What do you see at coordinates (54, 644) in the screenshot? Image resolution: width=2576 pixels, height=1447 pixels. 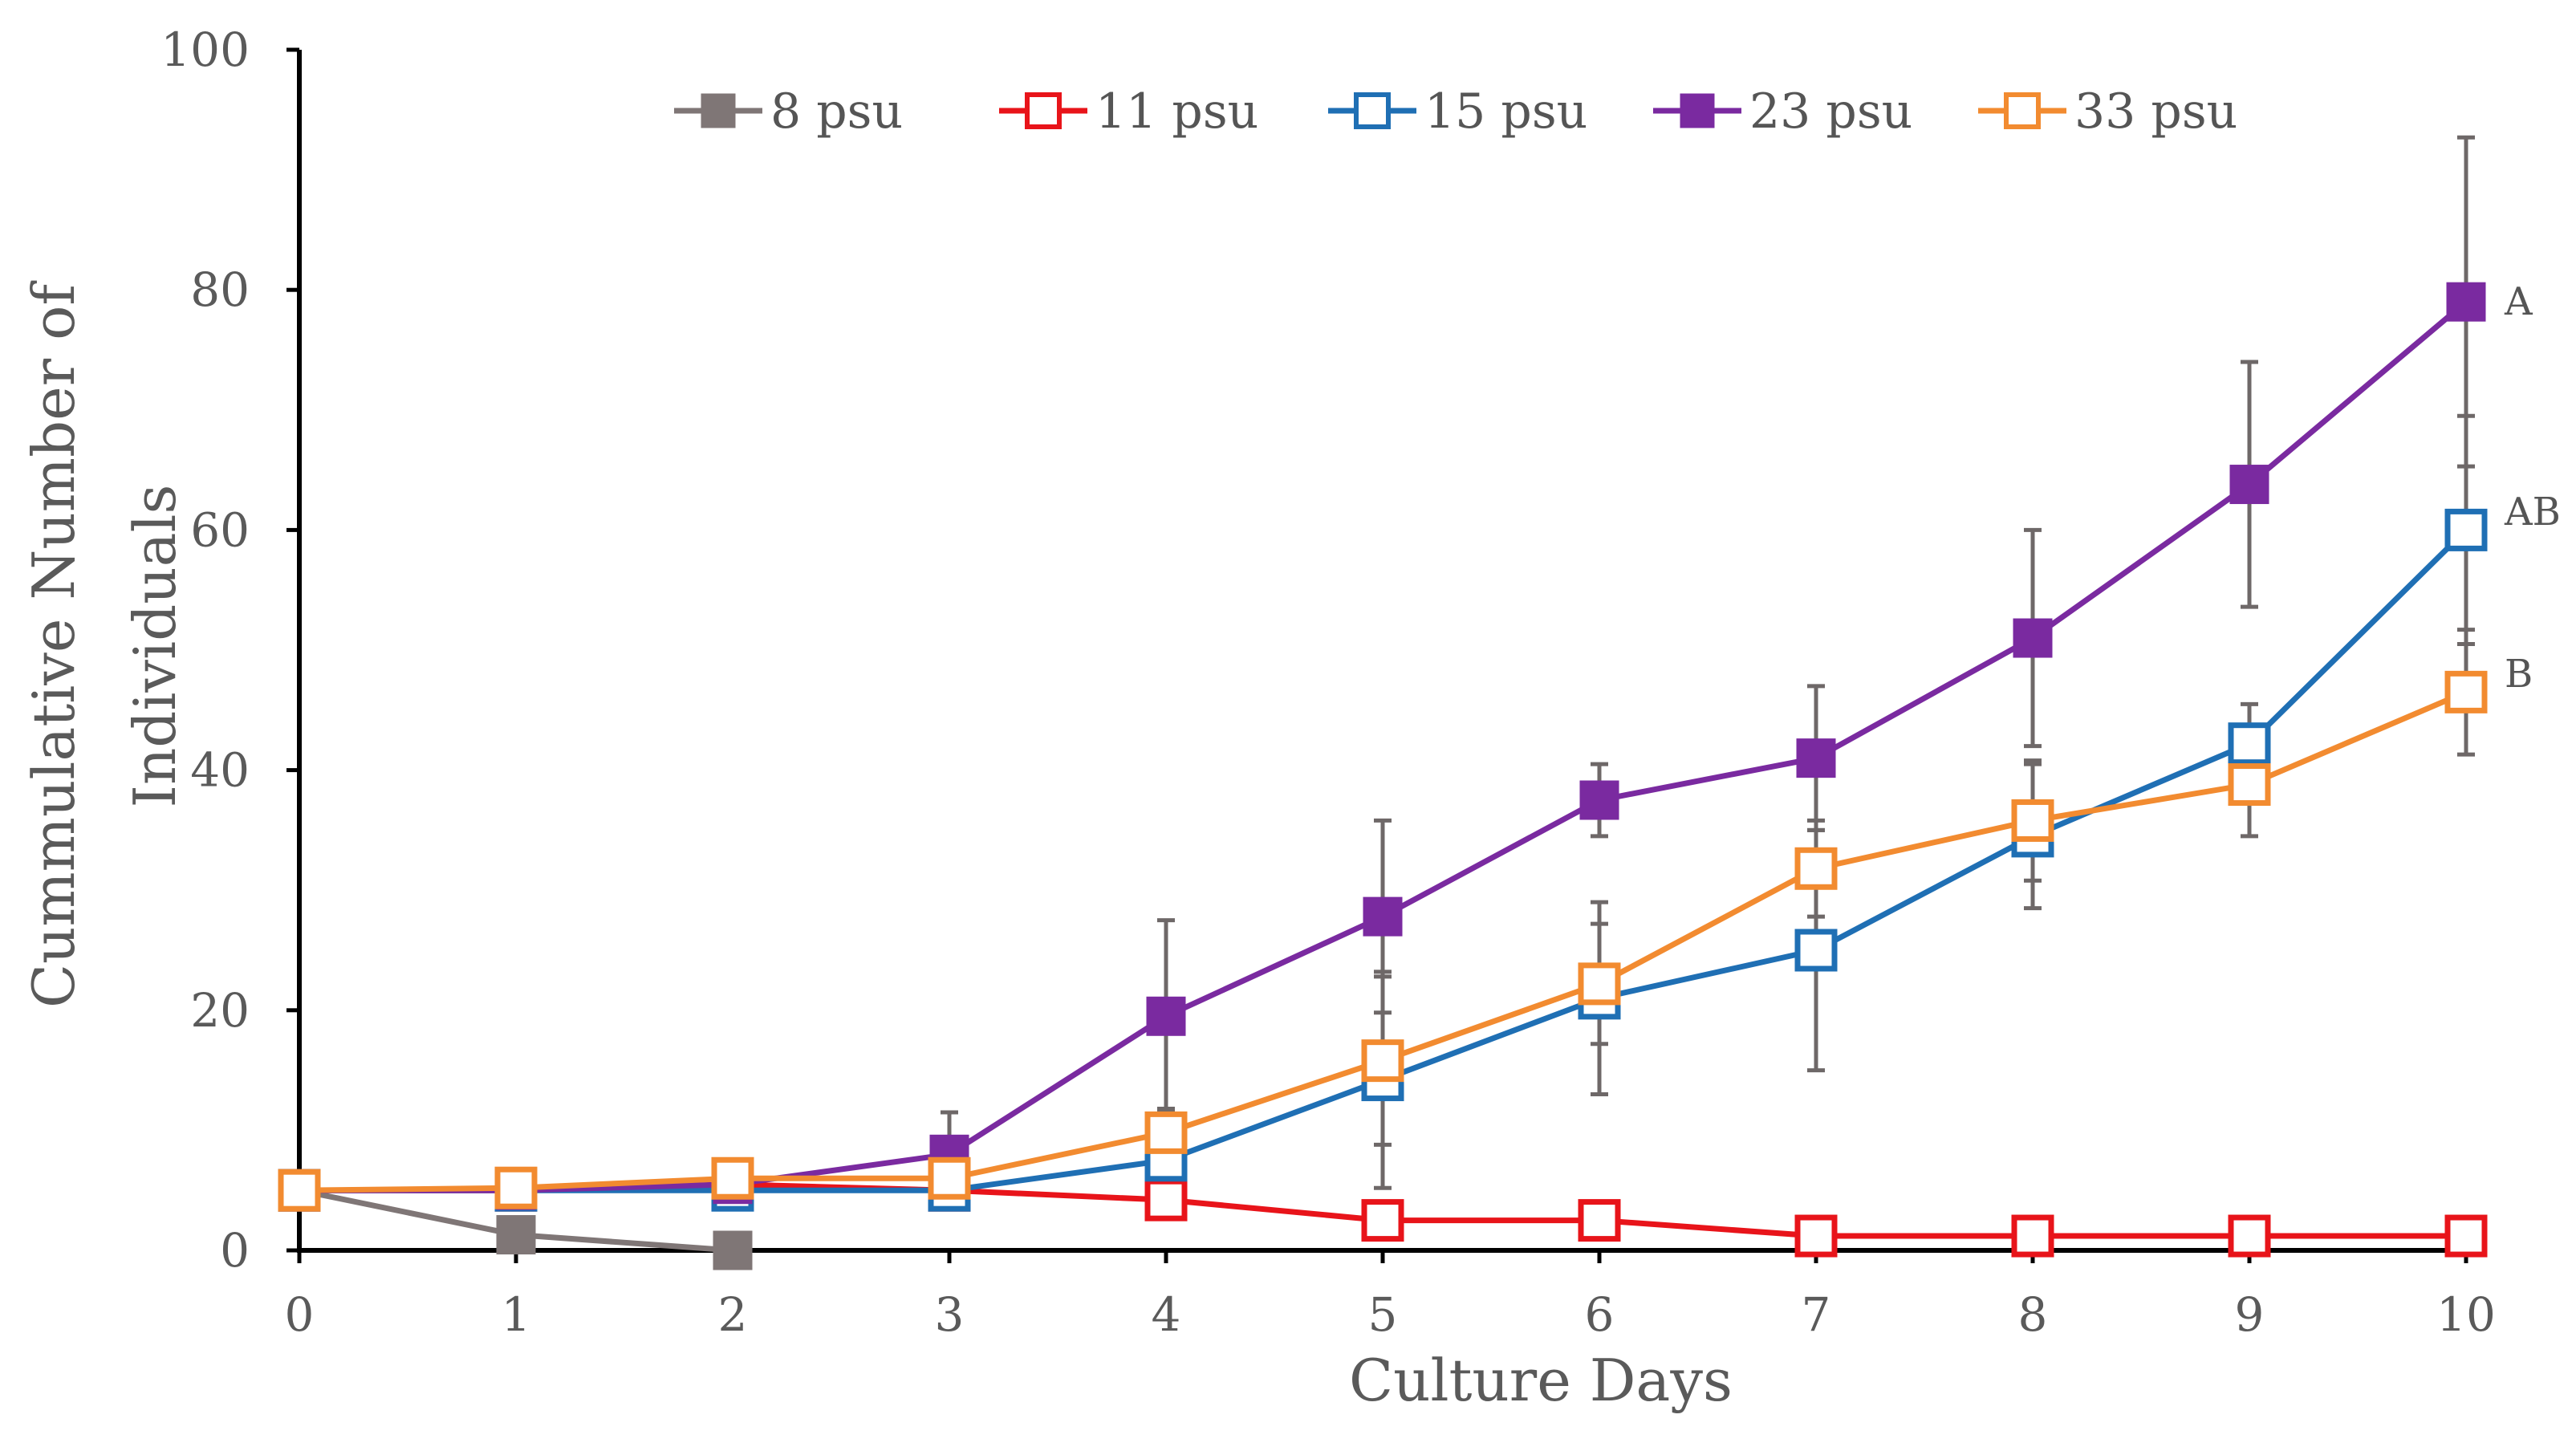 I see `y-axis-title-line1: Cummulative Number of` at bounding box center [54, 644].